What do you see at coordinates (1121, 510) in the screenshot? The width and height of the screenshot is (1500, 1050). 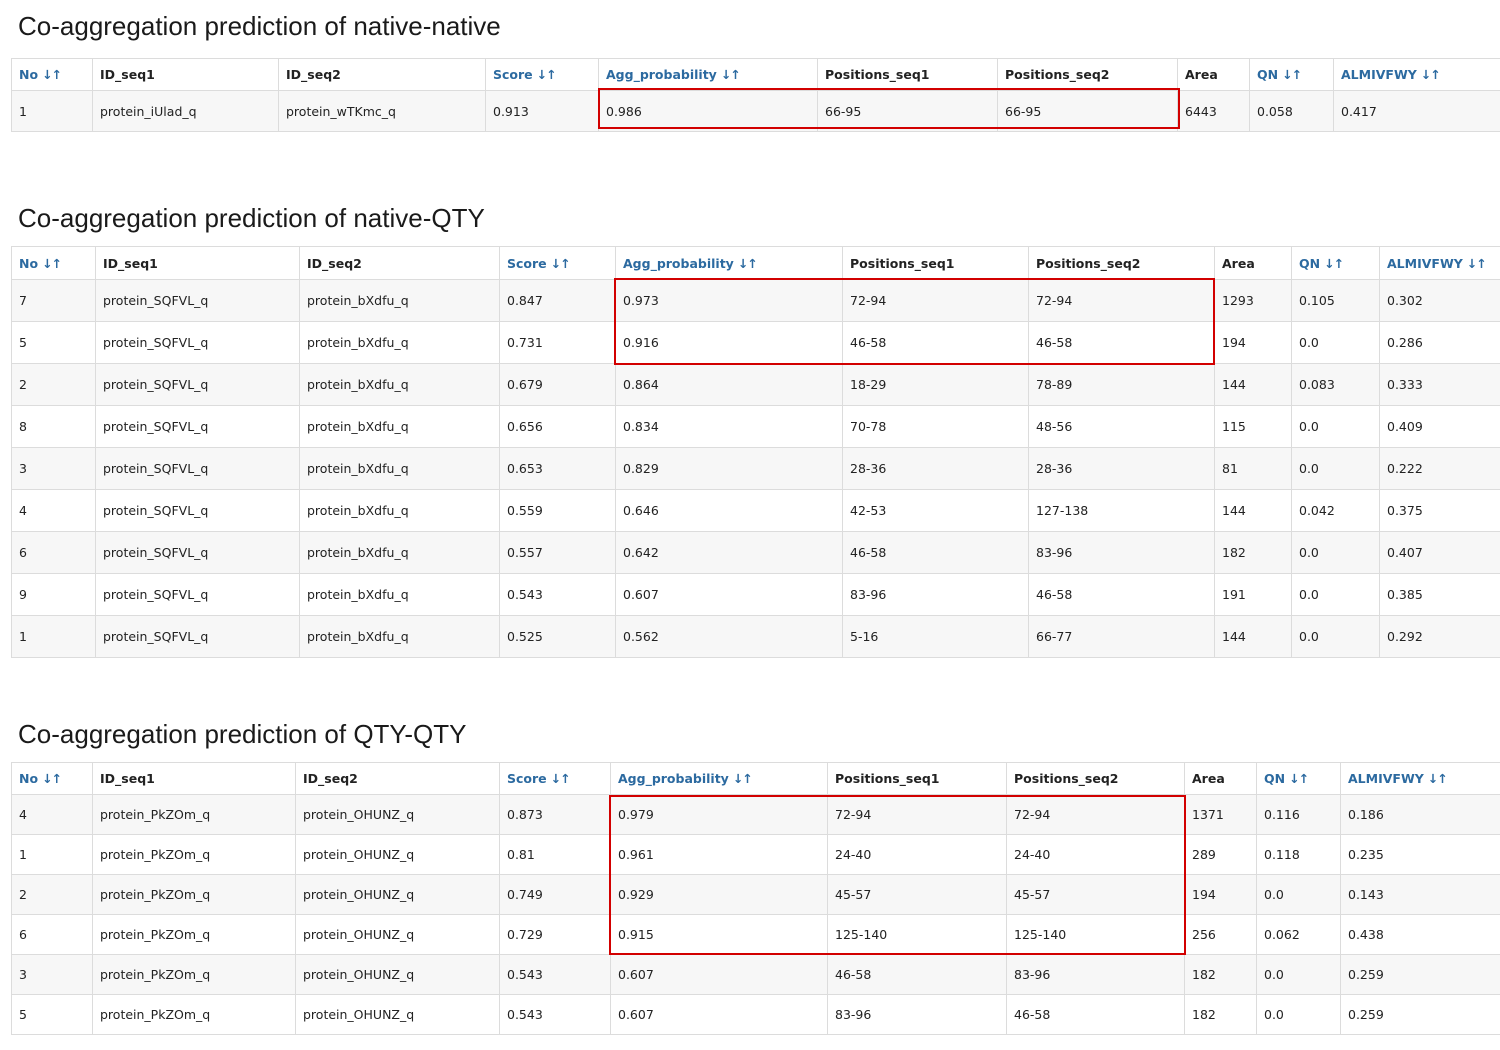 I see `cell-positions-seq2: 127-138` at bounding box center [1121, 510].